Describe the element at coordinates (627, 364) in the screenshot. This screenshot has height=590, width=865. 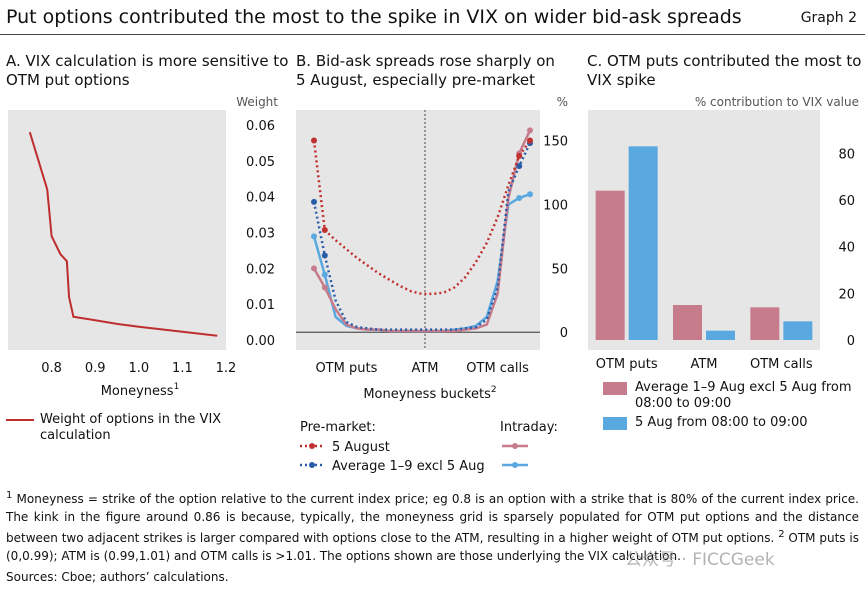
I see `panel-c-category-label: OTM puts` at that location.